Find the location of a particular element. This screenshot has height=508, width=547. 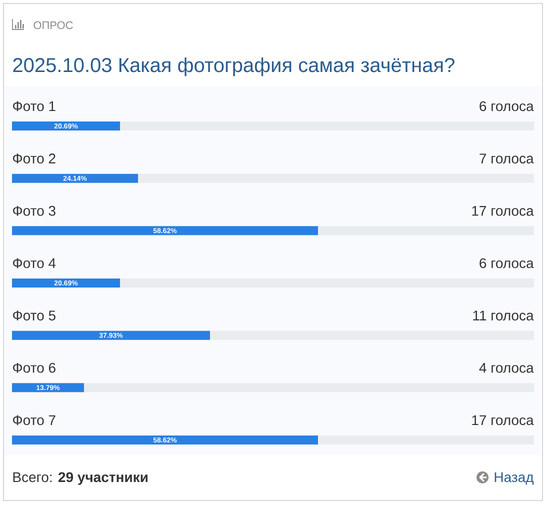

y-tick-label: Фото 2 is located at coordinates (34, 159).